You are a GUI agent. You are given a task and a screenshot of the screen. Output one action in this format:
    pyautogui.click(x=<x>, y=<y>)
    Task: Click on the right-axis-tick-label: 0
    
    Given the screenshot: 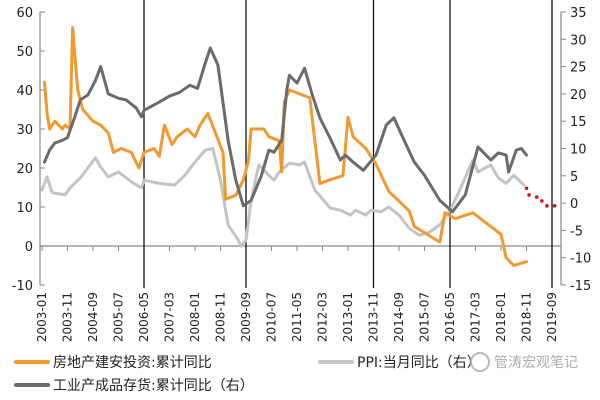 What is the action you would take?
    pyautogui.click(x=574, y=204)
    